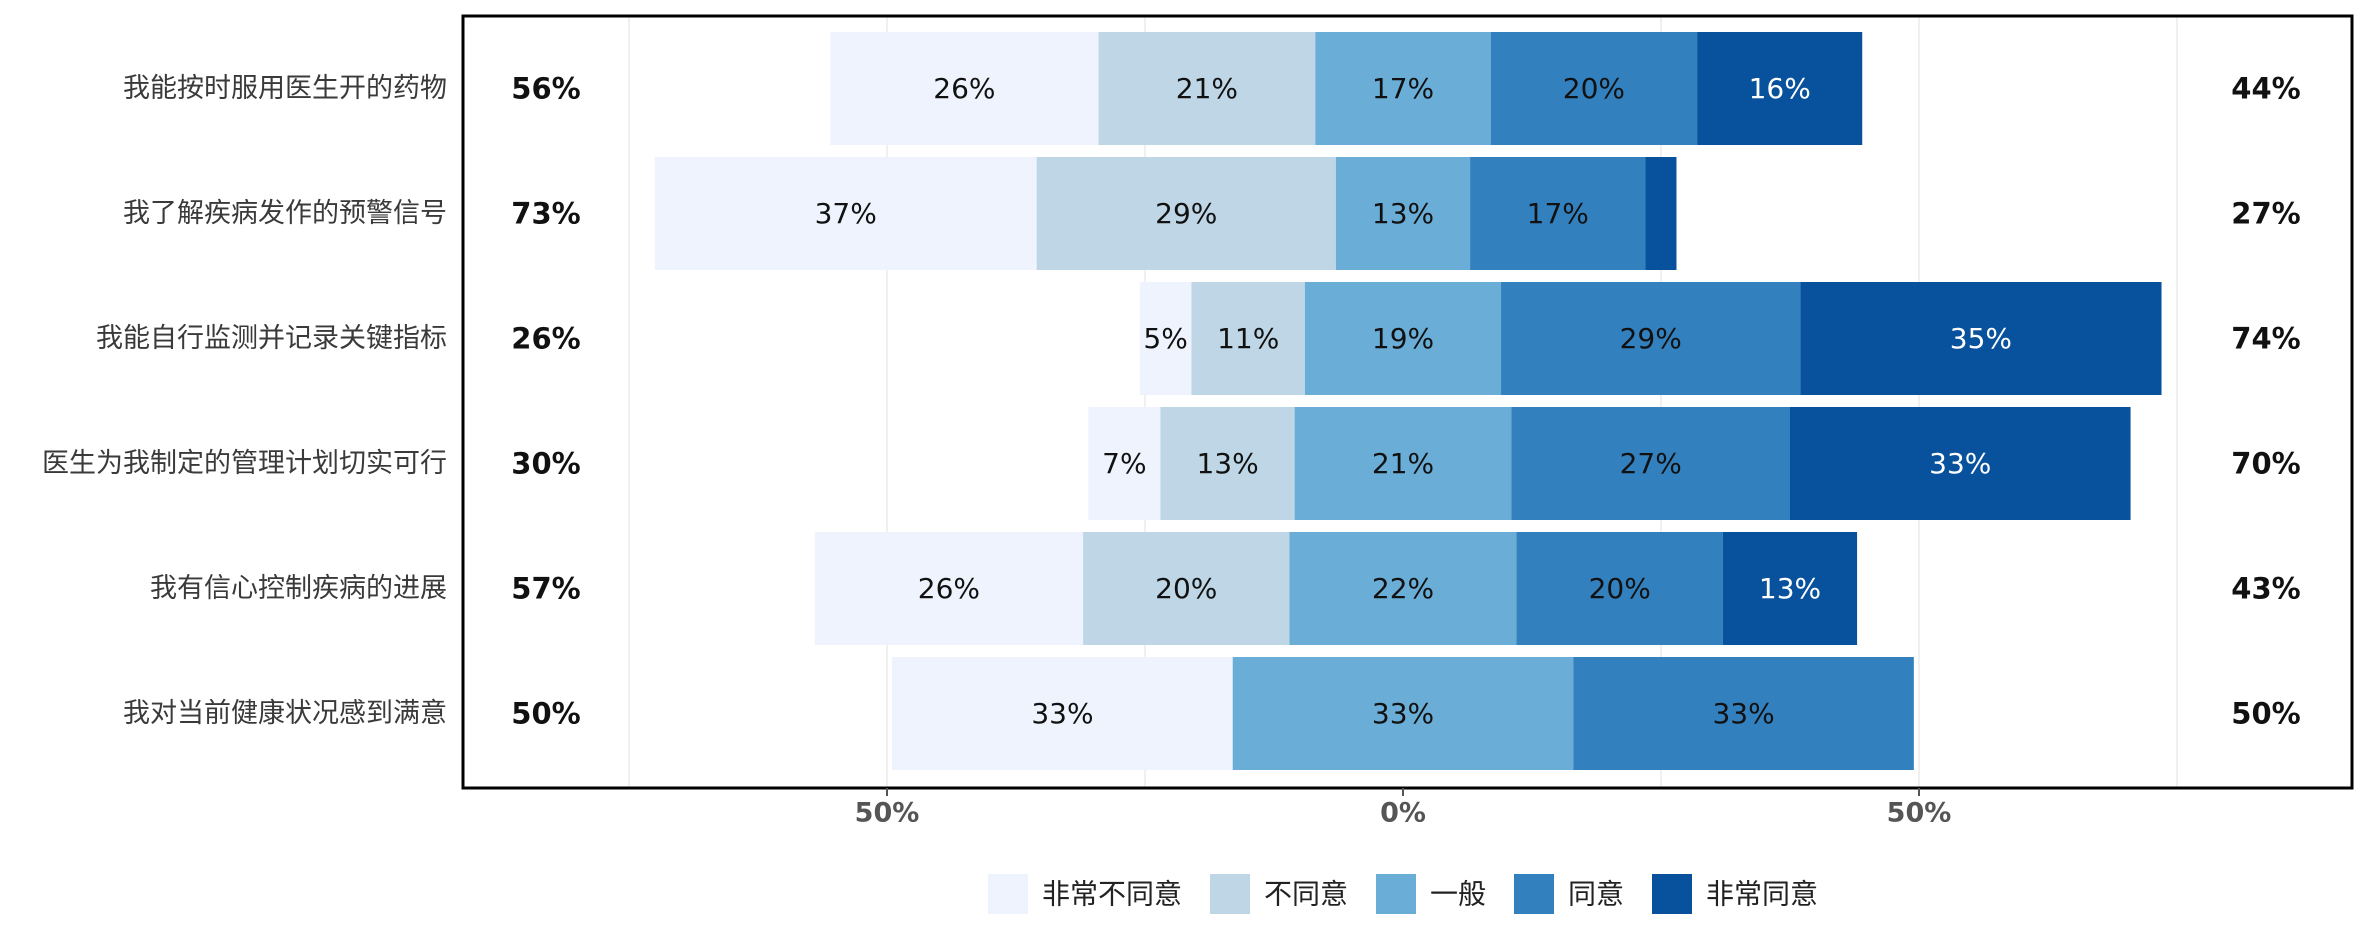  Describe the element at coordinates (545, 714) in the screenshot. I see `left-total: 50%` at that location.